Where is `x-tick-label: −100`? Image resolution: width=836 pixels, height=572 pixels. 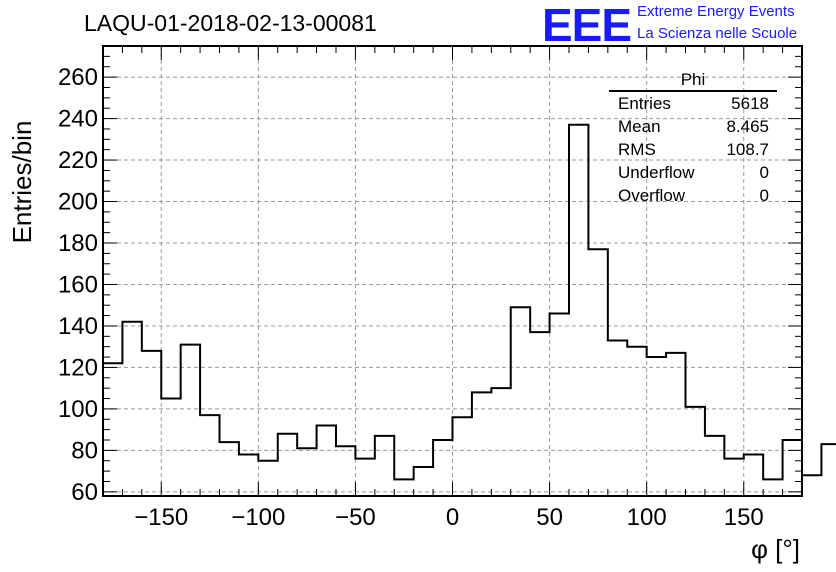
x-tick-label: −100 is located at coordinates (258, 517).